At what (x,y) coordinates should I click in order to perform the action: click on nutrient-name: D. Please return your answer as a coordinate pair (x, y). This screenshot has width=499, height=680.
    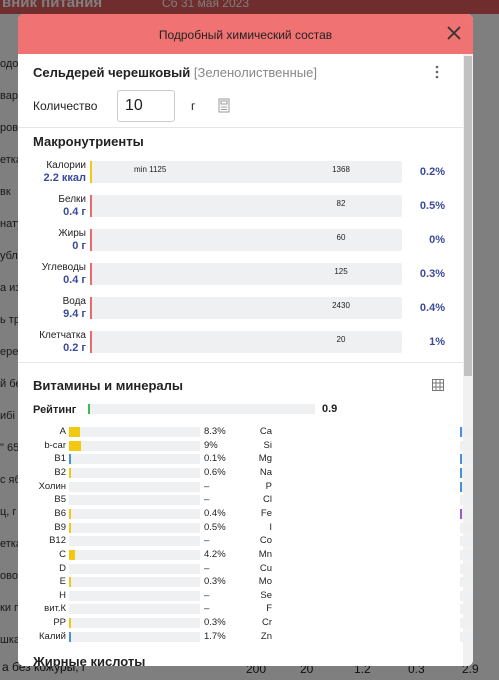
    Looking at the image, I should click on (62, 568).